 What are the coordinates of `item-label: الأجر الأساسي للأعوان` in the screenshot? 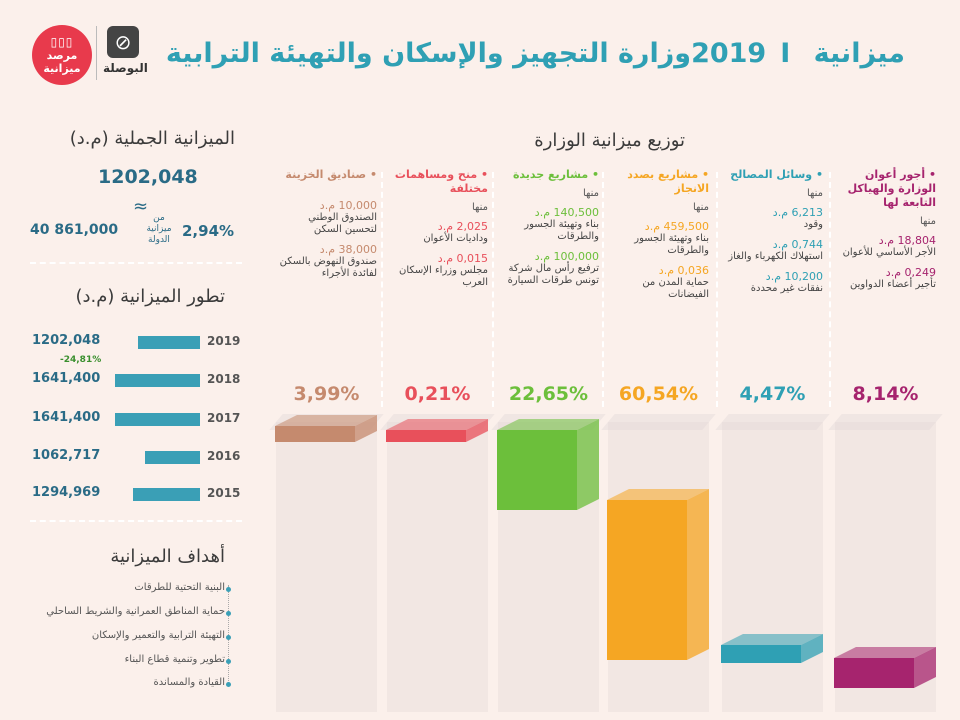 It's located at (889, 252).